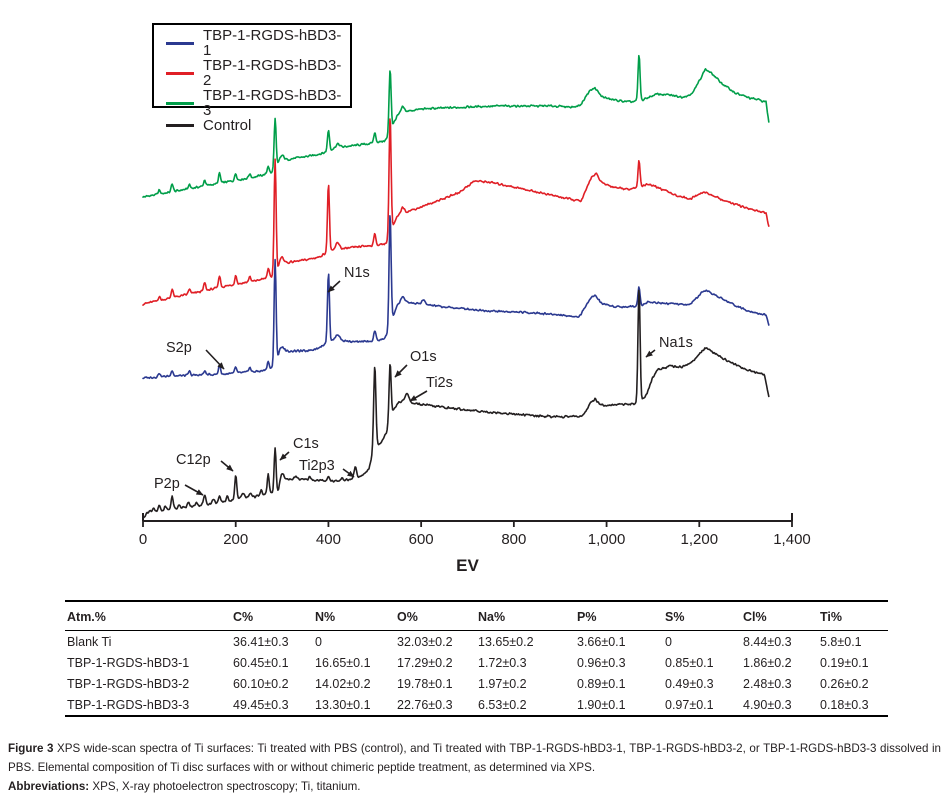 The width and height of the screenshot is (948, 804). I want to click on table-cell: 6.53±0.2, so click(502, 704).